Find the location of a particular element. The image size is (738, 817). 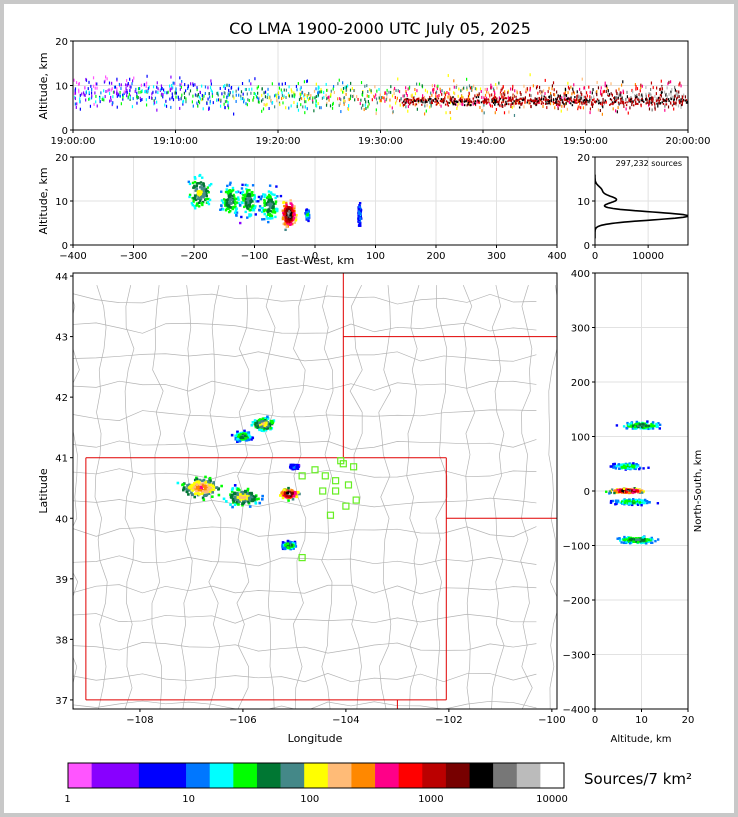

altitude-time-xtick-label: 19:40:00 is located at coordinates (483, 141).